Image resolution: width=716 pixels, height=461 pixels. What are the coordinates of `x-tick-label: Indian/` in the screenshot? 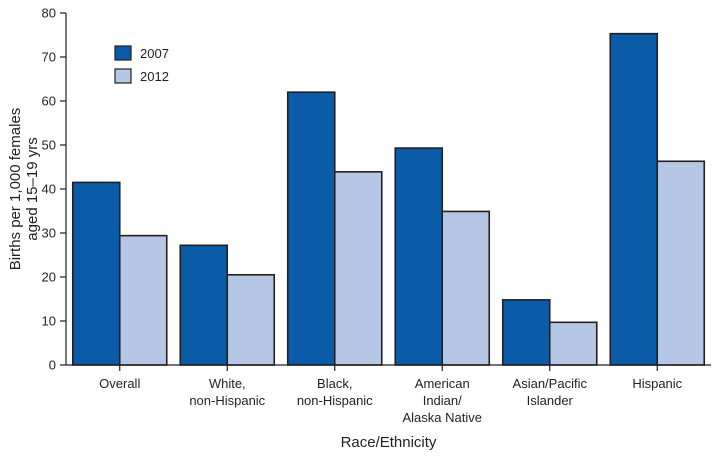 It's located at (442, 400).